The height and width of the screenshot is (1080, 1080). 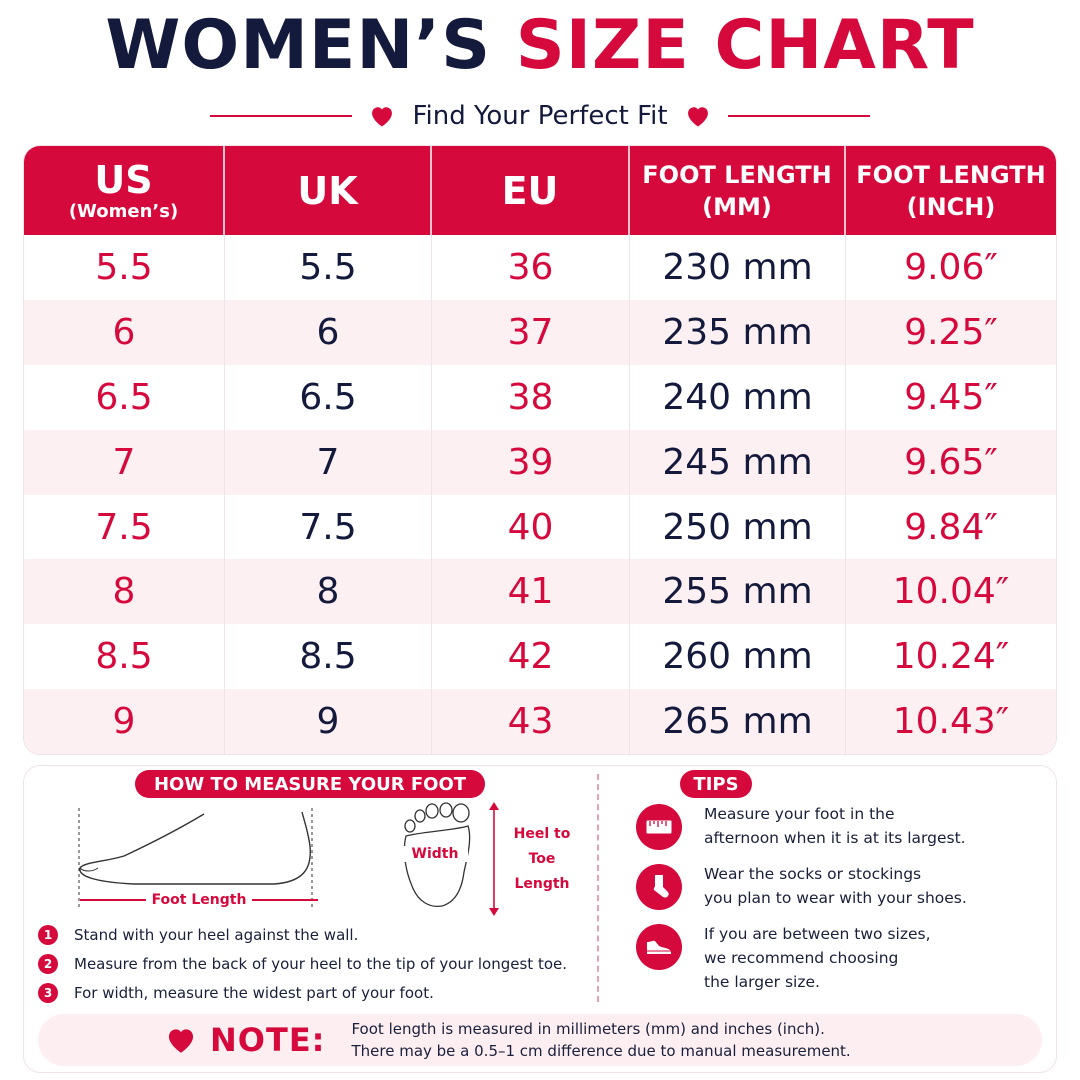 I want to click on heel-to-toe-line-3: Length, so click(x=542, y=884).